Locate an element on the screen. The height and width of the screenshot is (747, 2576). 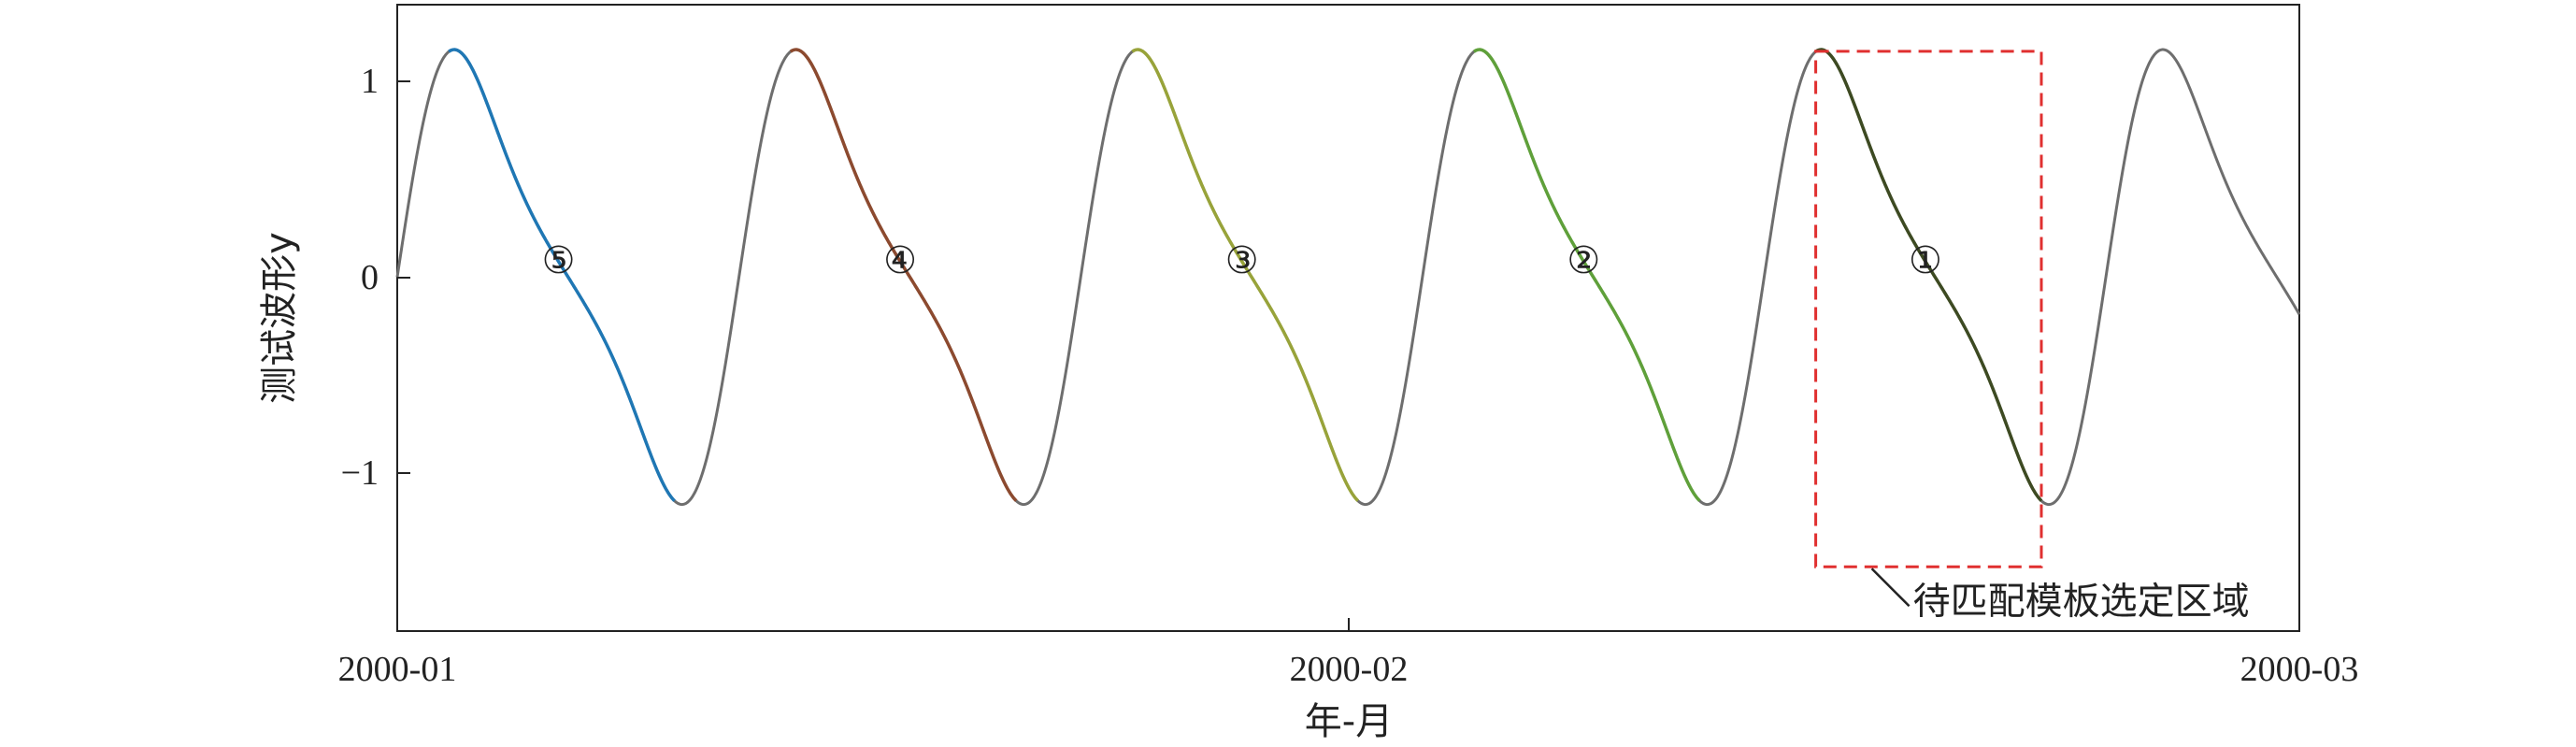
segment-label-2: ④ is located at coordinates (900, 260).